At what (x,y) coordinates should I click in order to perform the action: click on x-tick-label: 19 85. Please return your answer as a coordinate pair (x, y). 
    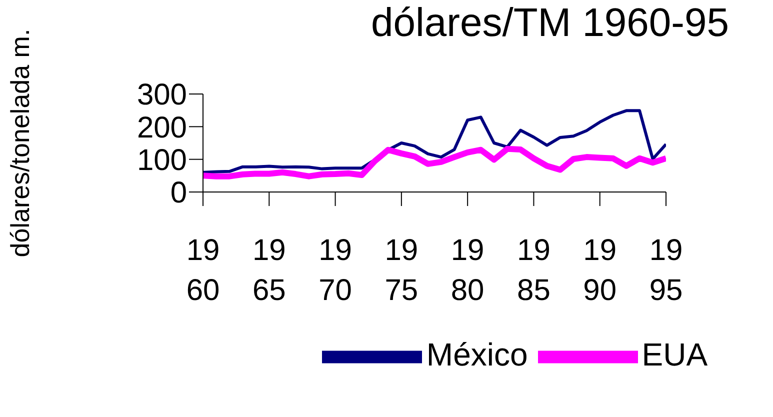
    Looking at the image, I should click on (533, 270).